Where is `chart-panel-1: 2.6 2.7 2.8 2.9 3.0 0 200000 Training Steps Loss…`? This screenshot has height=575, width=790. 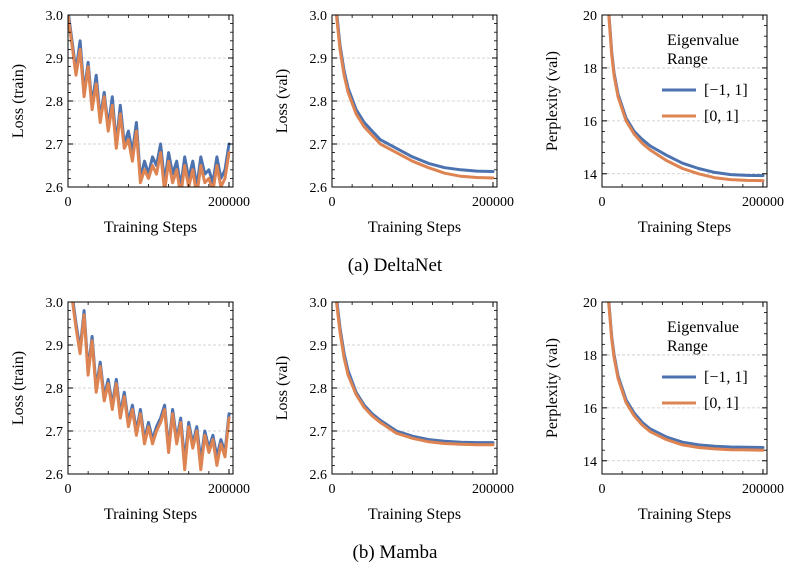
chart-panel-1: 2.6 2.7 2.8 2.9 3.0 0 200000 Training Steps Loss… is located at coordinates (130, 122).